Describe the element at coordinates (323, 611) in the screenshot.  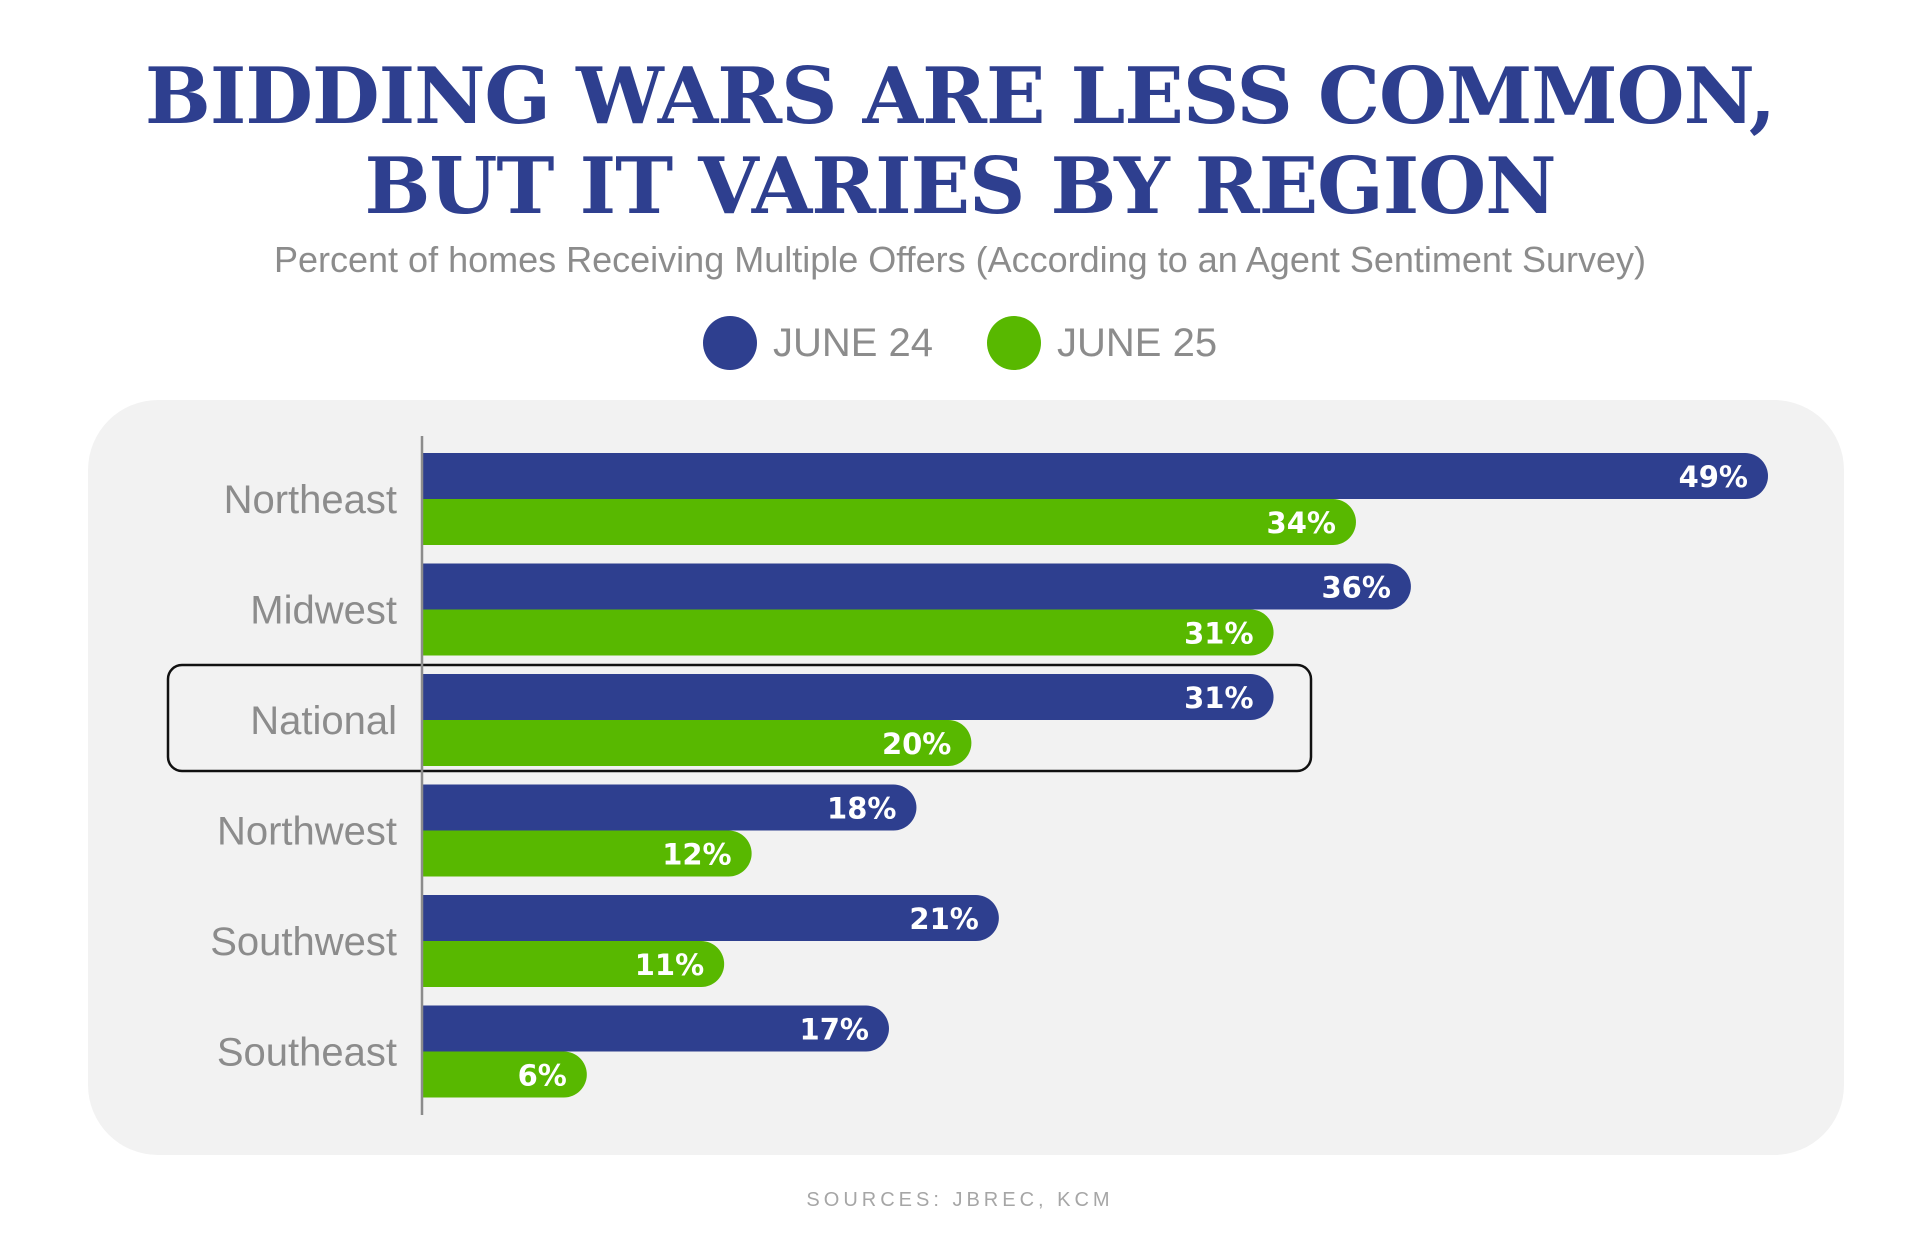
I see `category-label-midwest: Midwest` at that location.